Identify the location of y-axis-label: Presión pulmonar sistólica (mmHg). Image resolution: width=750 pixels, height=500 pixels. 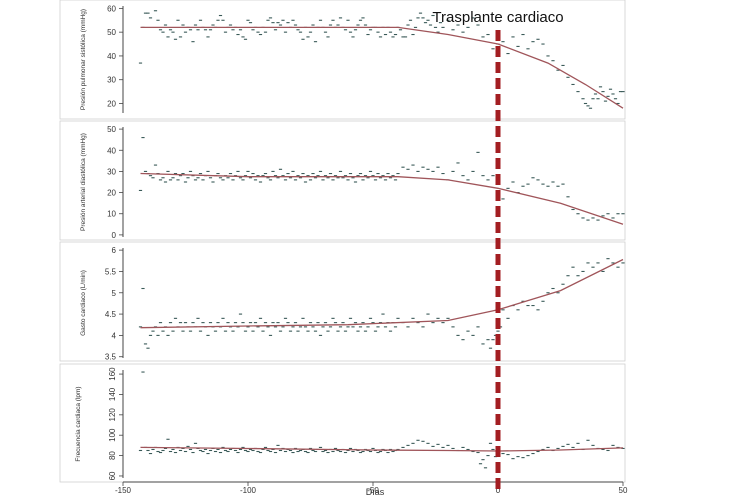
(83, 59).